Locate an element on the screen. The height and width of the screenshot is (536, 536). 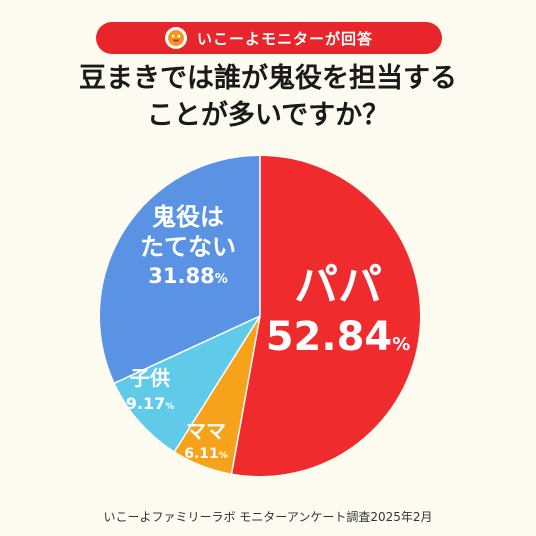
slice-value-label: 52.84% is located at coordinates (338, 337).